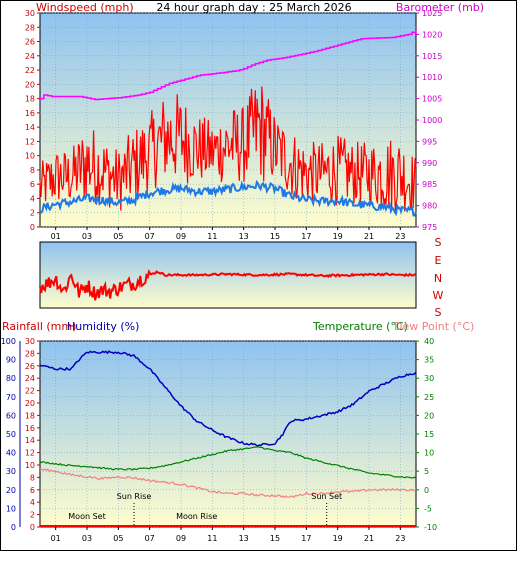  Describe the element at coordinates (30, 141) in the screenshot. I see `wind-tick-label: 12` at that location.